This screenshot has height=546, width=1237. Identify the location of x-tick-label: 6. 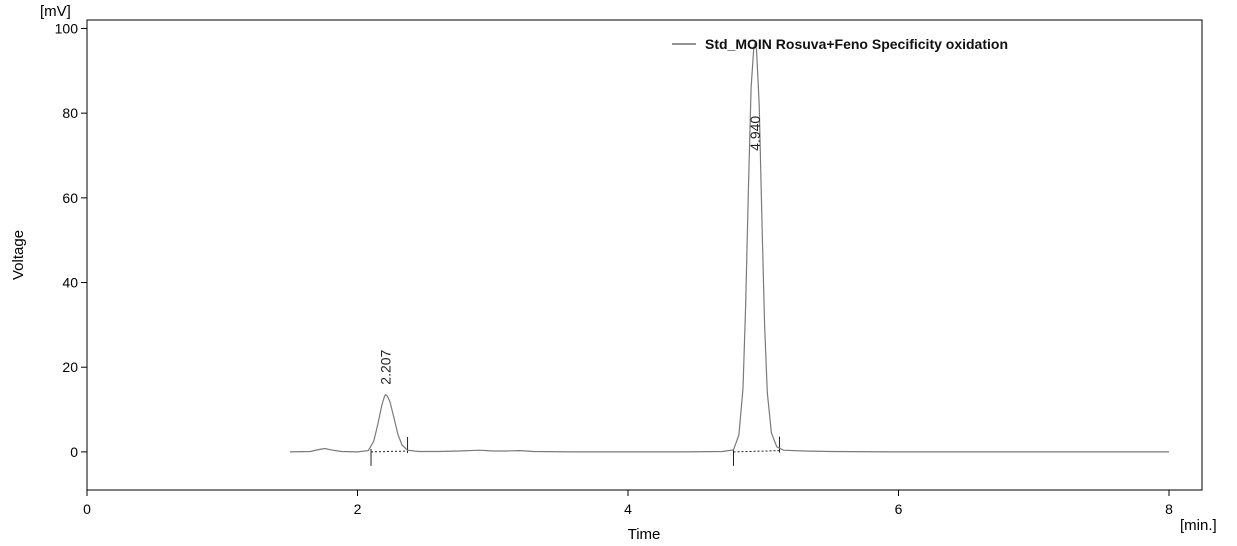
(899, 509).